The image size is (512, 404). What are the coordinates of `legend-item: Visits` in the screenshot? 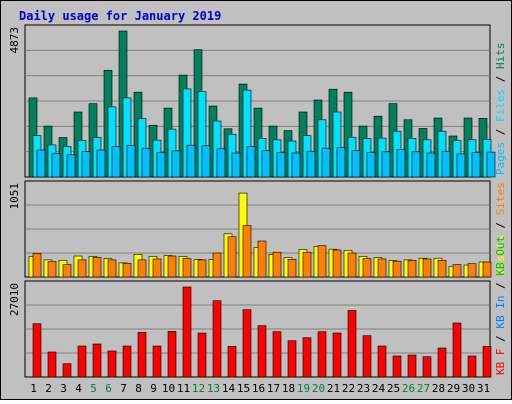 It's located at (500, 255).